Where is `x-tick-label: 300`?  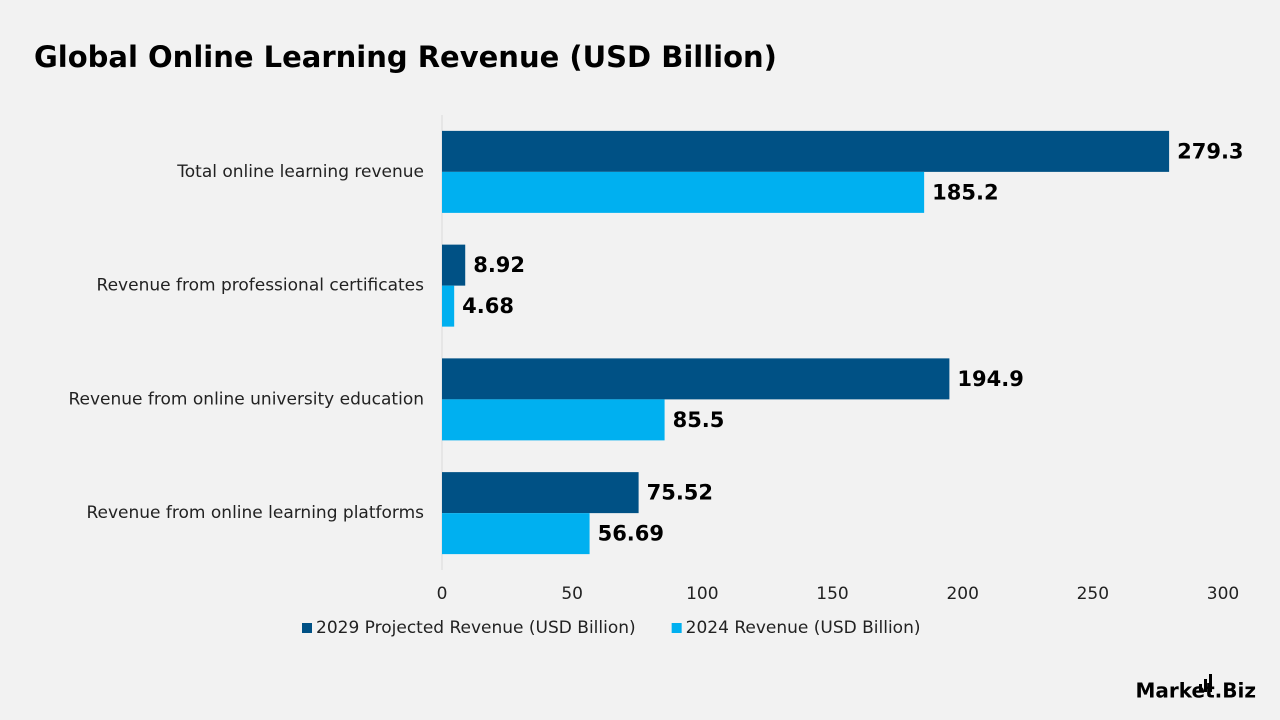 x-tick-label: 300 is located at coordinates (1223, 594).